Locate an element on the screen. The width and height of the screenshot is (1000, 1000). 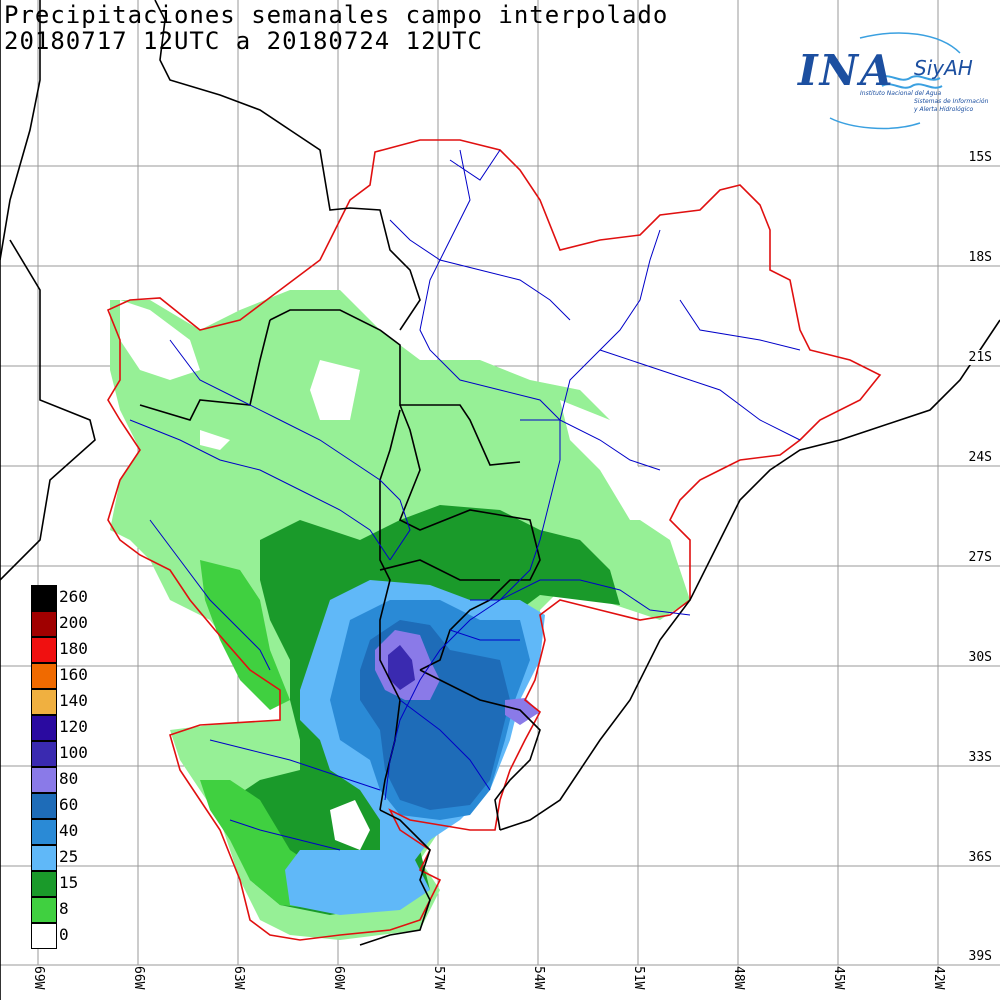
legend-entry: 60 is located at coordinates (71, 806).